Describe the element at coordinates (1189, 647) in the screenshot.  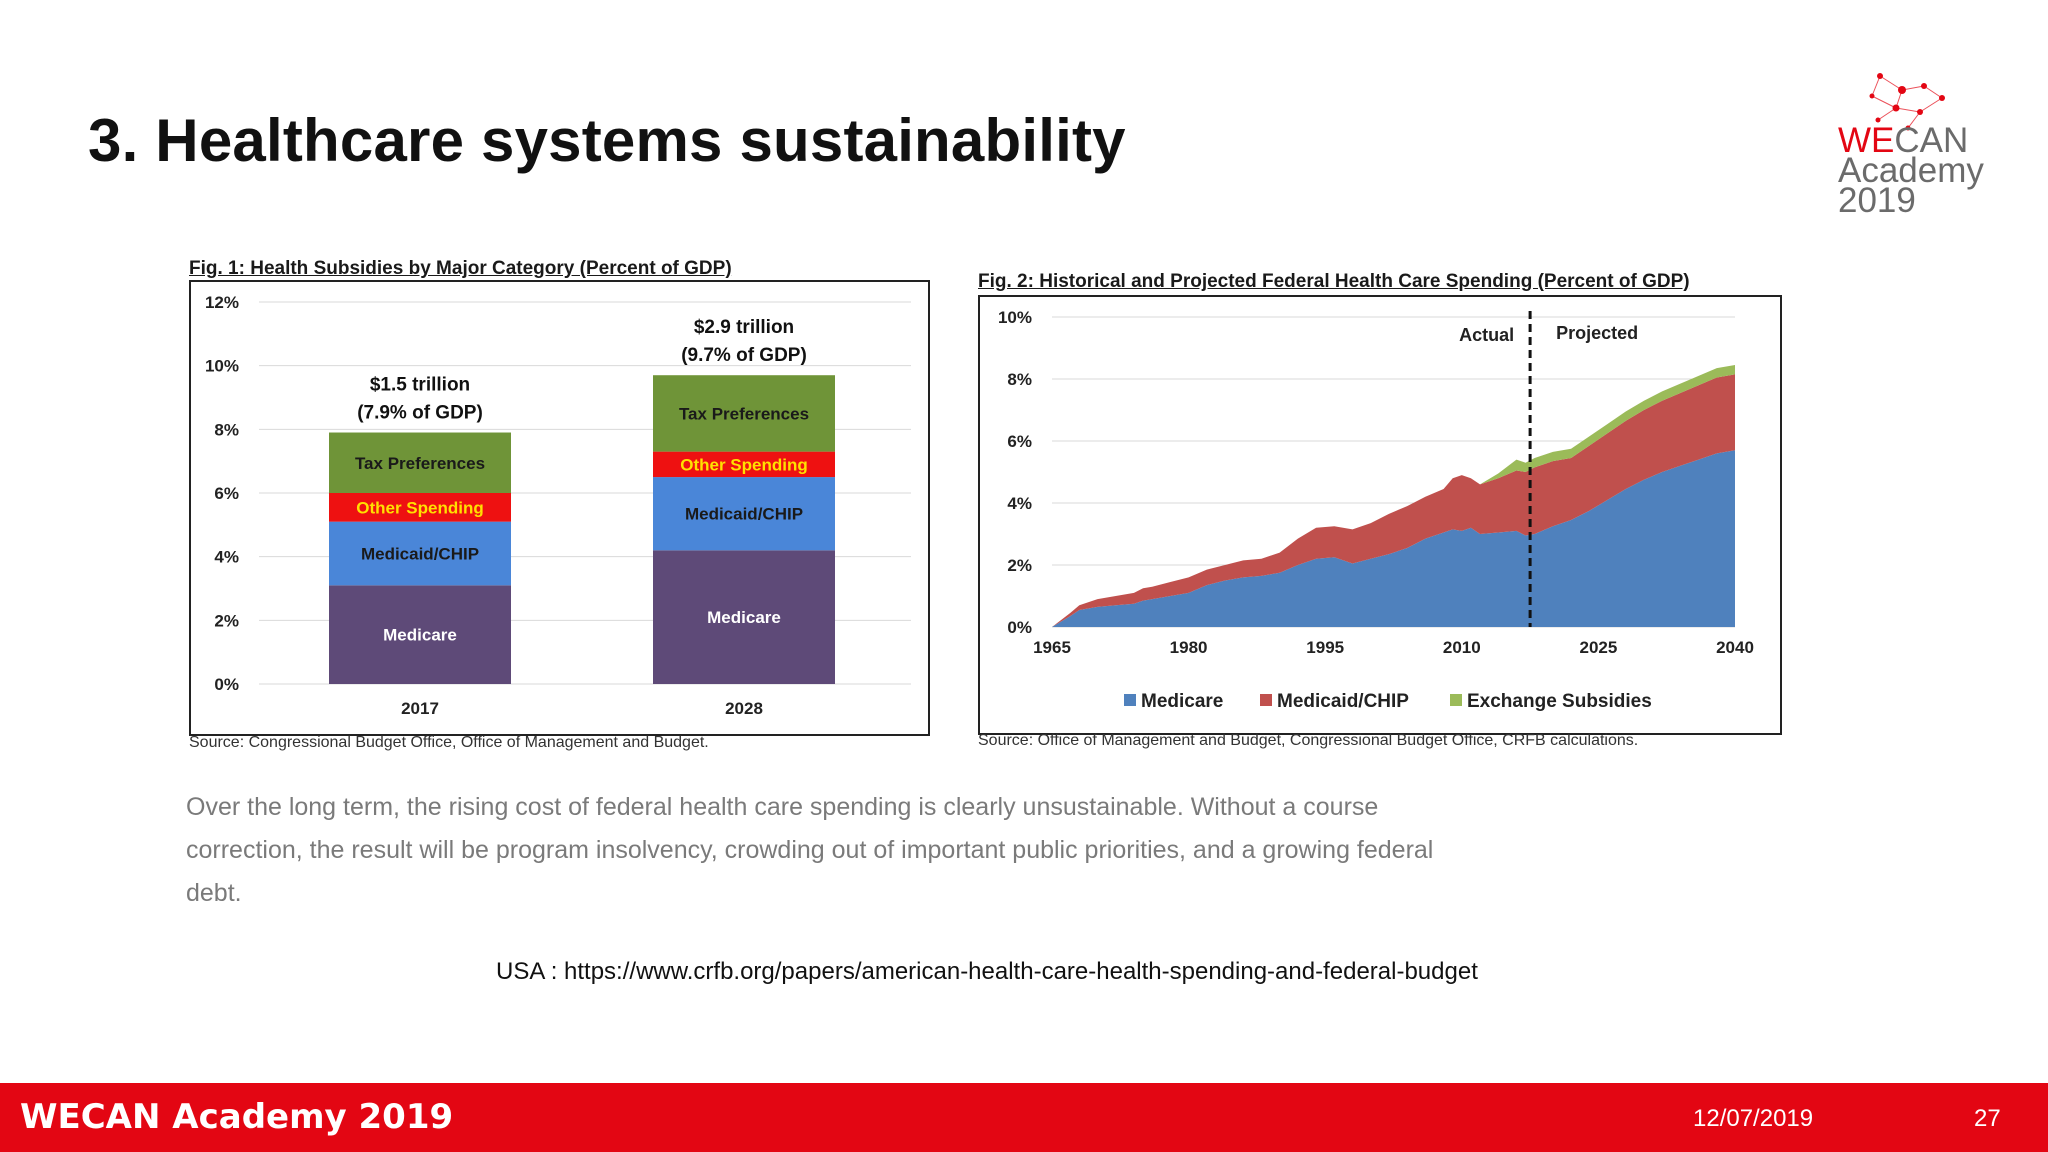
I see `fig2-xtick-label: 1980` at that location.